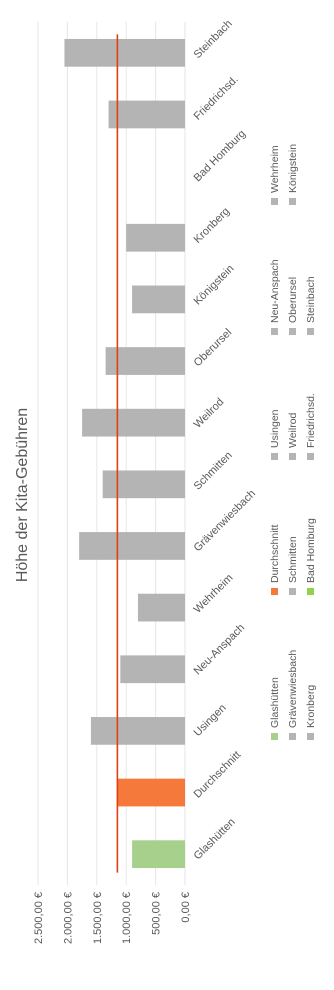 Image resolution: width=334 pixels, height=990 pixels. I want to click on legend-label: Durchschnitt, so click(275, 554).